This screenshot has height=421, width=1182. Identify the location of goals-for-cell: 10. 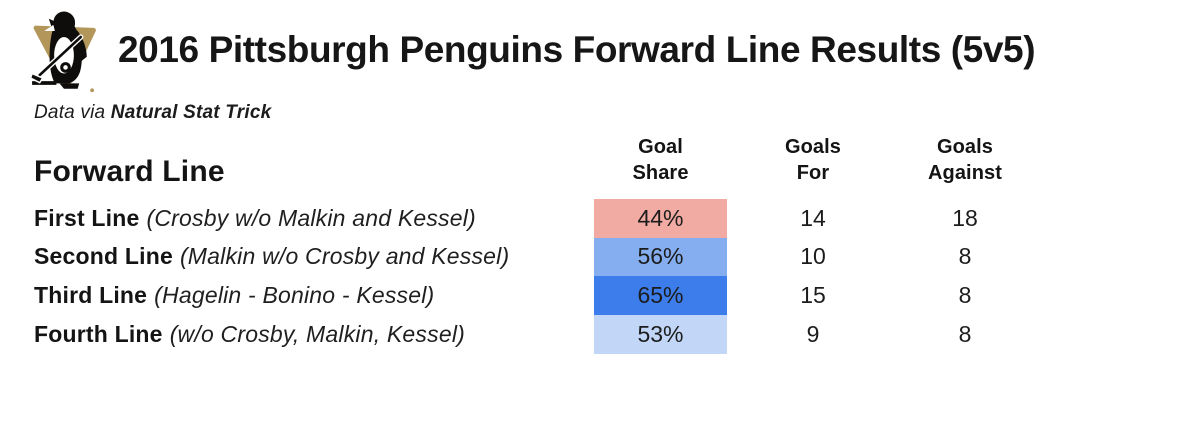
(813, 256).